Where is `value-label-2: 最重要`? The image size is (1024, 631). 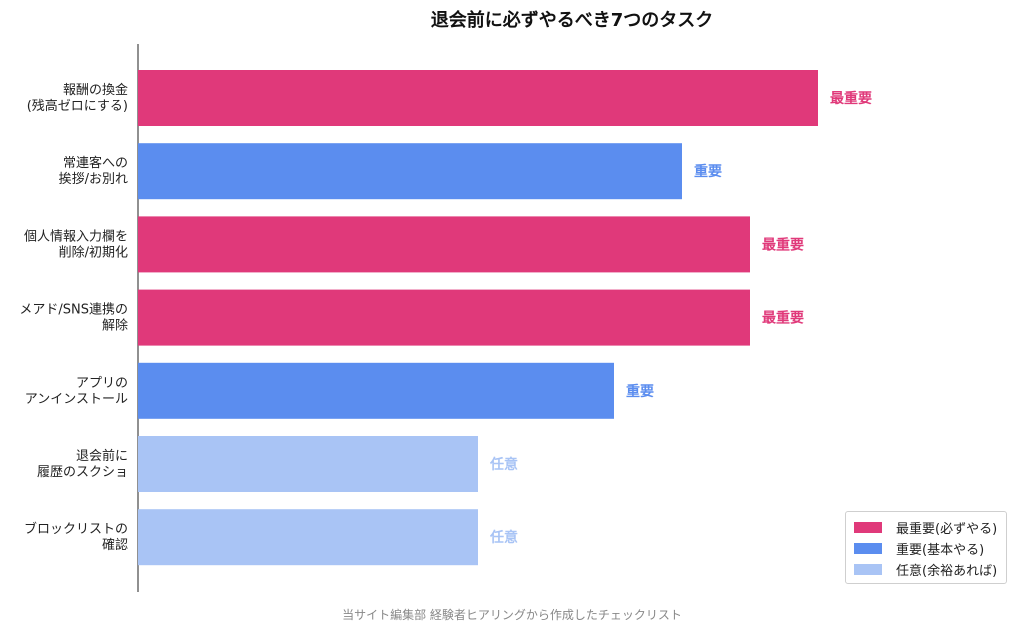
value-label-2: 最重要 is located at coordinates (783, 244).